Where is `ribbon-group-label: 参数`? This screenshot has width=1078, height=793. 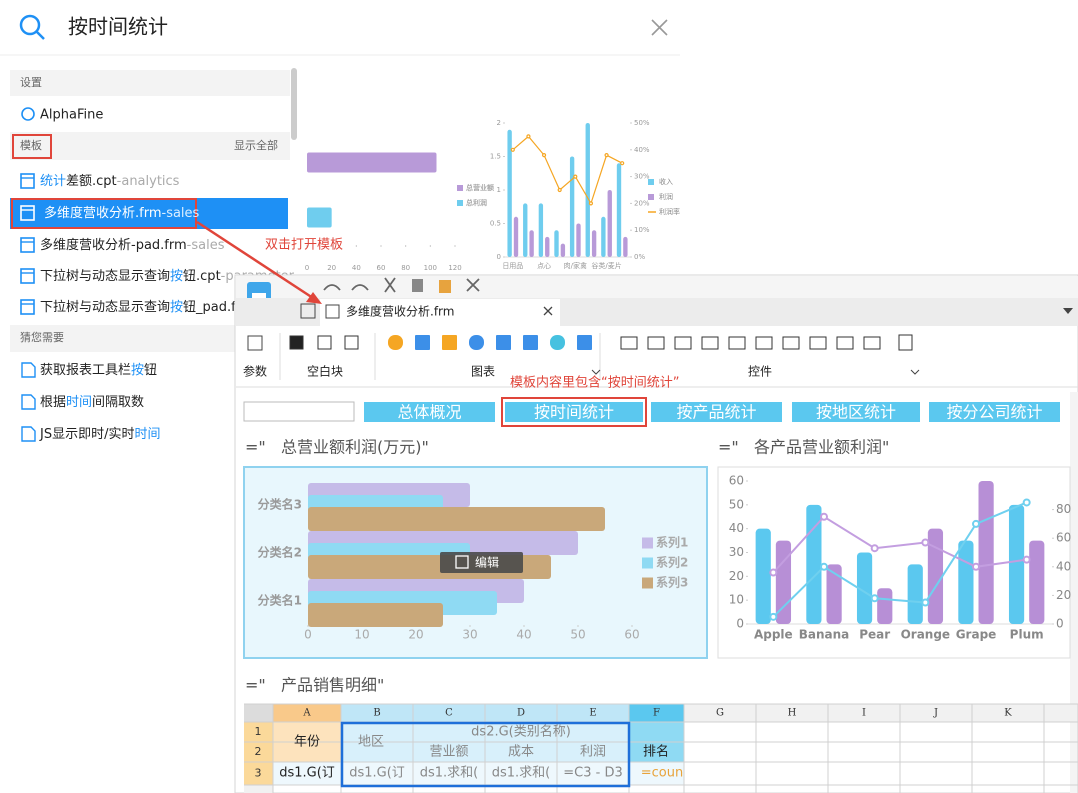
ribbon-group-label: 参数 is located at coordinates (255, 371).